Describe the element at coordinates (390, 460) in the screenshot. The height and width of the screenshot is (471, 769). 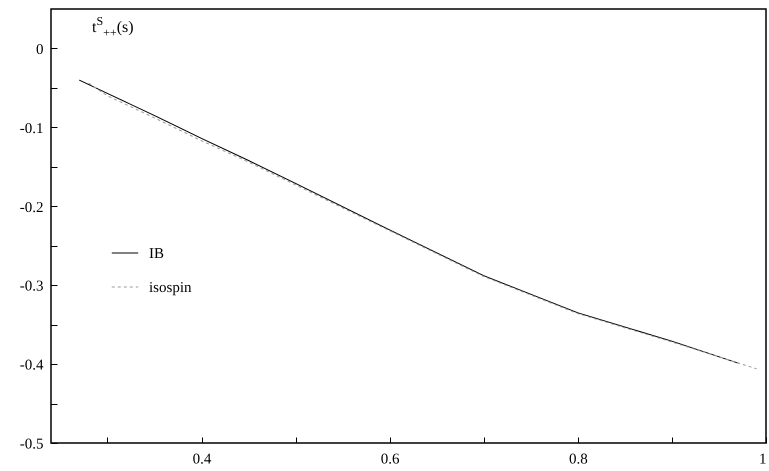
I see `x-tick-label: 0.6` at that location.